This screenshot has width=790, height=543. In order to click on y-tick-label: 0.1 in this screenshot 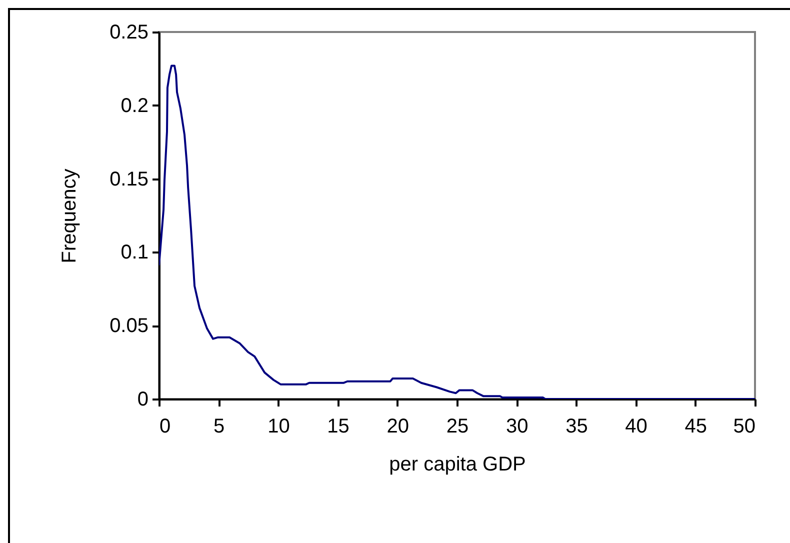, I will do `click(134, 253)`.